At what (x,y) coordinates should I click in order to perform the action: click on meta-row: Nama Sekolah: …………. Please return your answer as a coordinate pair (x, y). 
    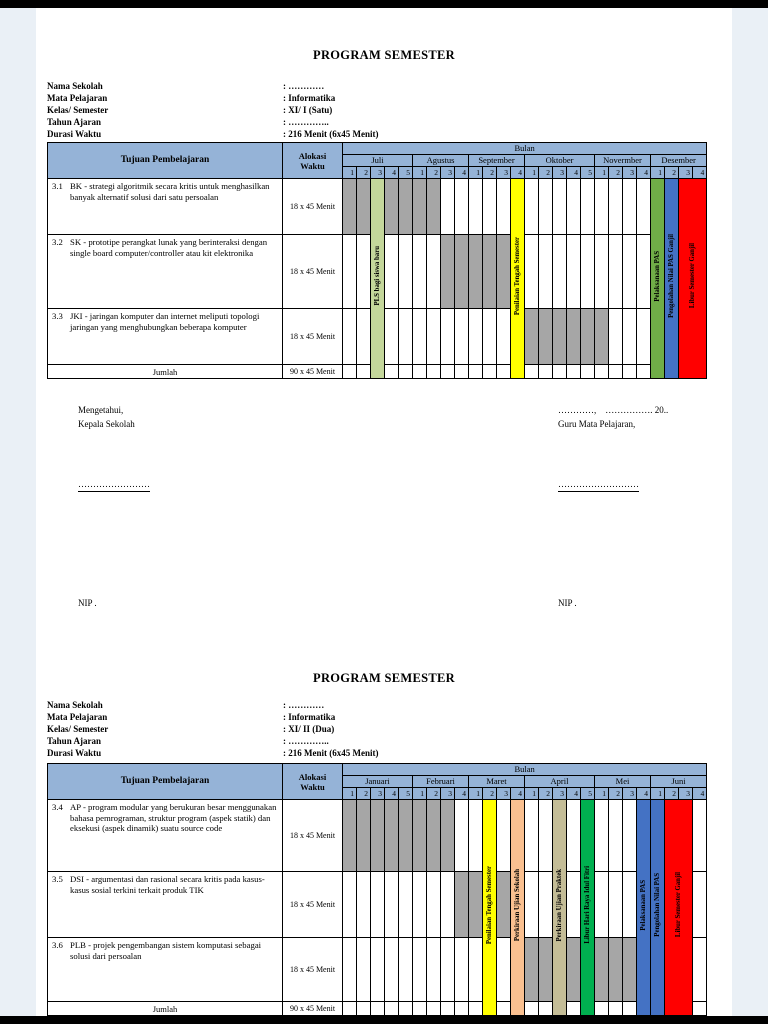
    Looking at the image, I should click on (212, 705).